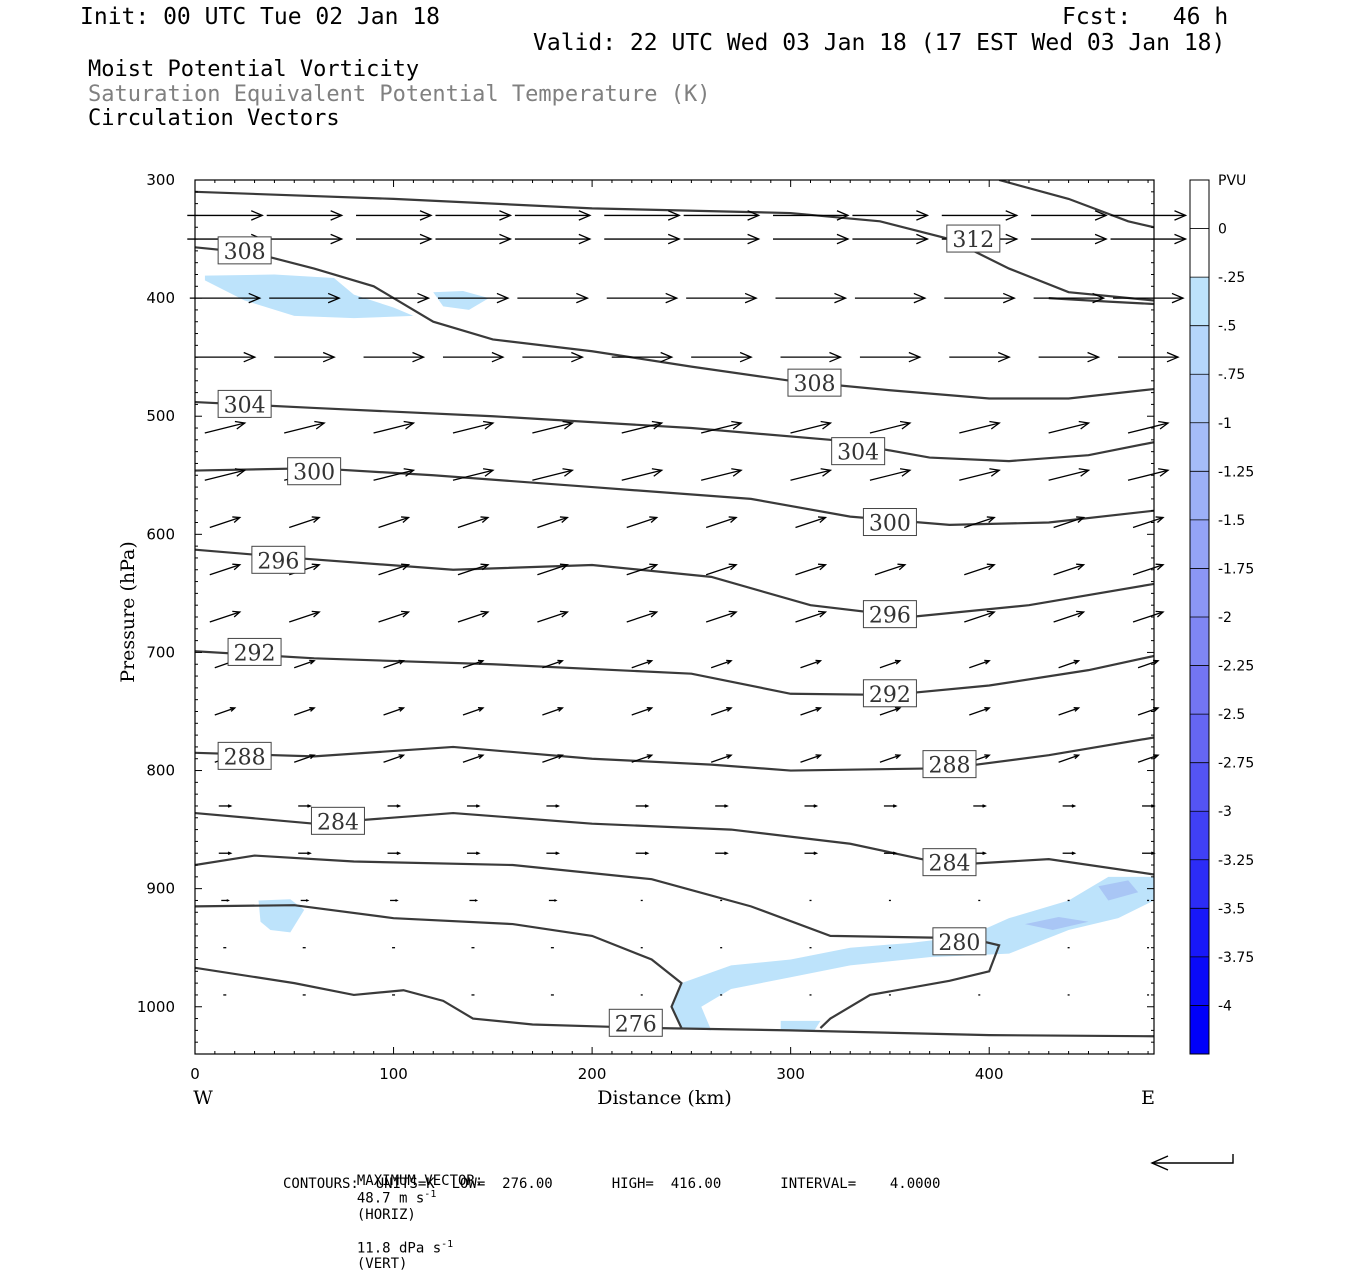 This screenshot has height=1272, width=1350. Describe the element at coordinates (281, 916) in the screenshot. I see `pv-region` at that location.